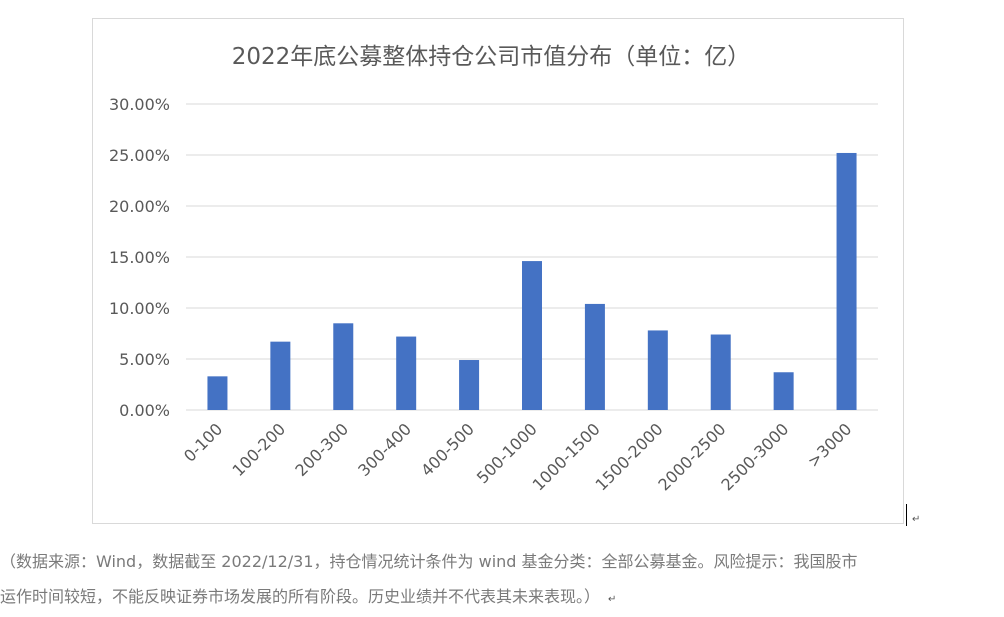  Describe the element at coordinates (906, 515) in the screenshot. I see `text-cursor` at that location.